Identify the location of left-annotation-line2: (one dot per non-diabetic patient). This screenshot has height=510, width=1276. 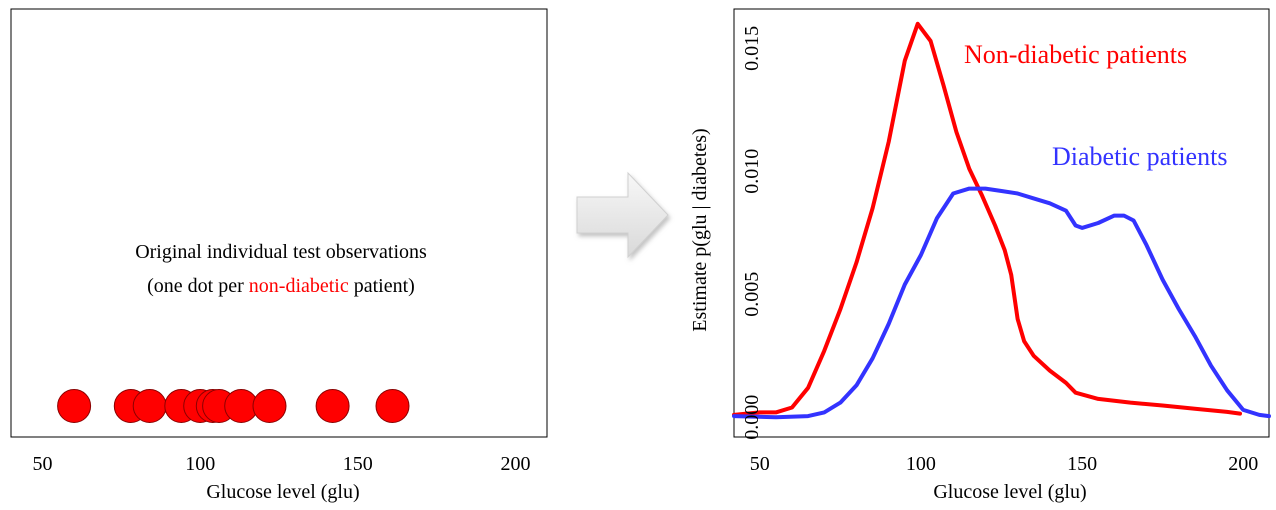
(281, 286).